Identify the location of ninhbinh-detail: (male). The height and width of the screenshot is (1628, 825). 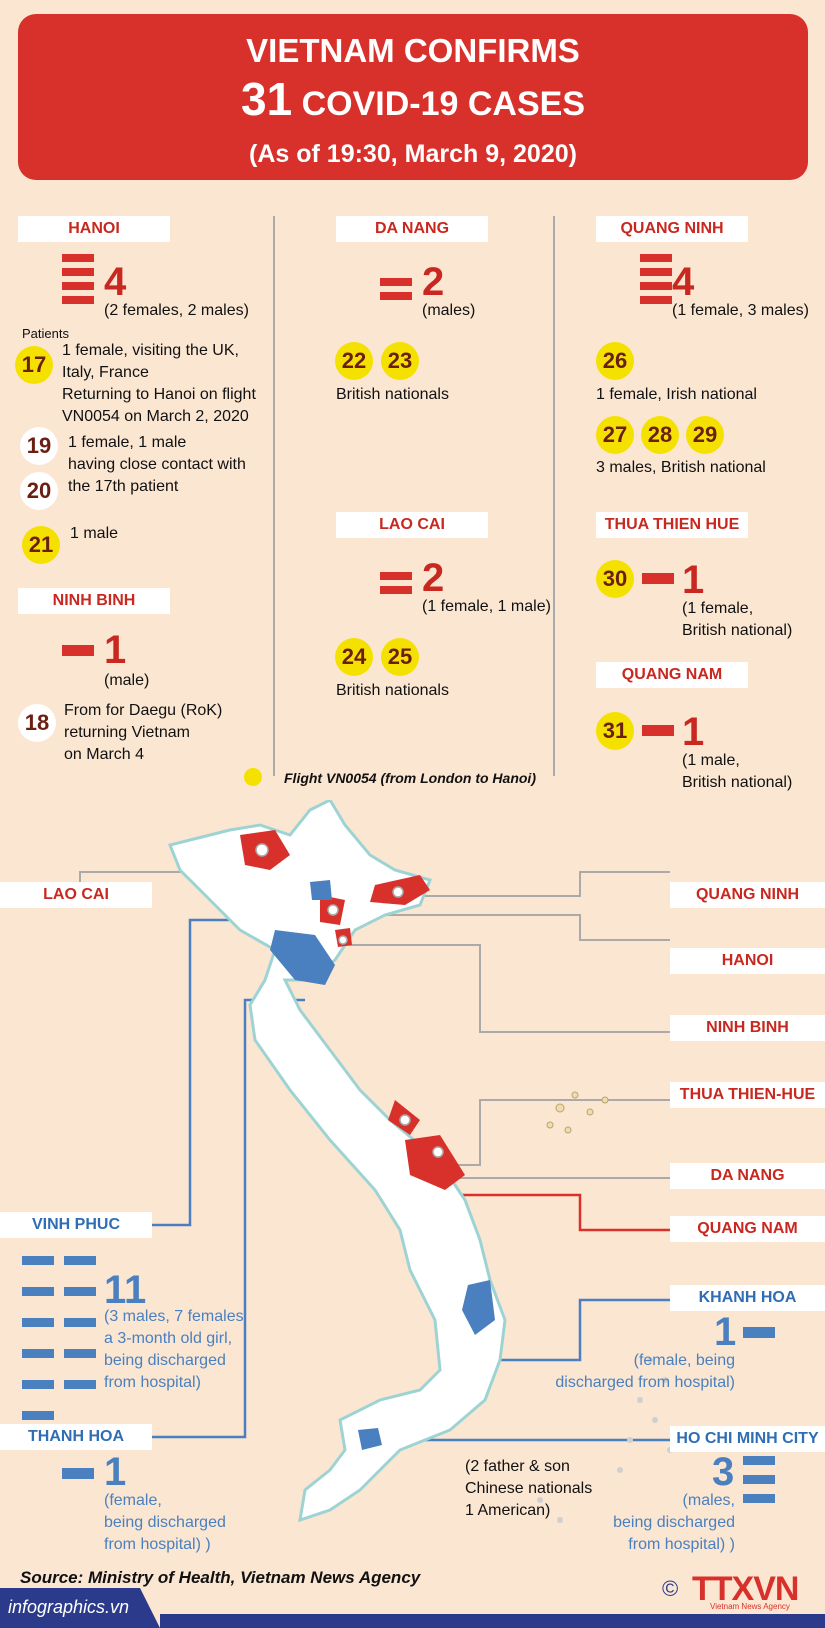
(127, 680).